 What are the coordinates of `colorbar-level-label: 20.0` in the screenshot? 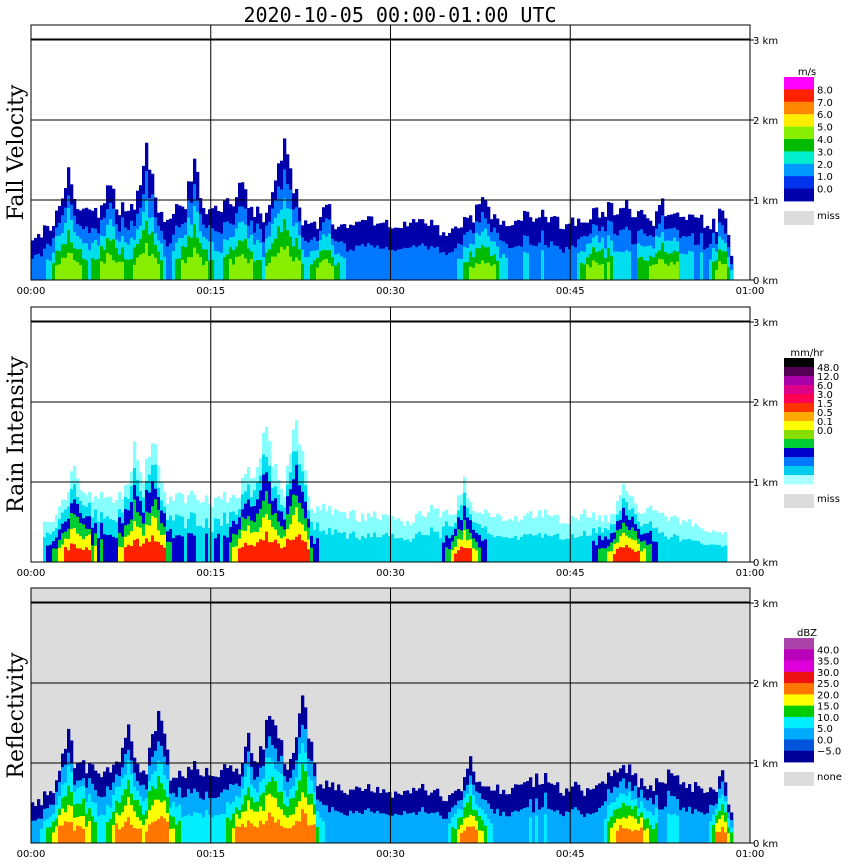 It's located at (828, 695).